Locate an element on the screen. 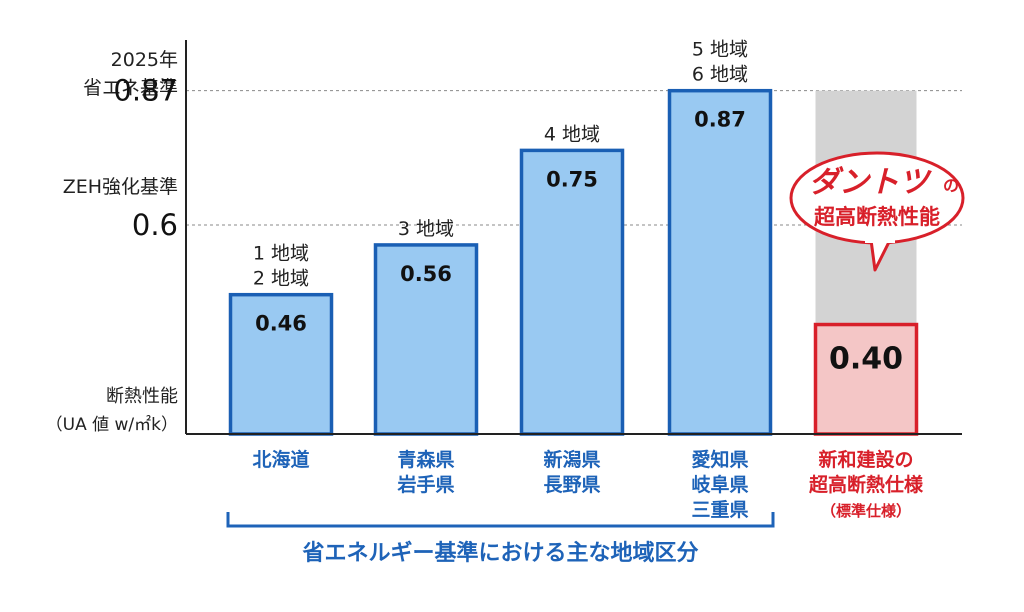 This screenshot has height=612, width=1024. region-label-0-0: 1 地域 is located at coordinates (281, 254).